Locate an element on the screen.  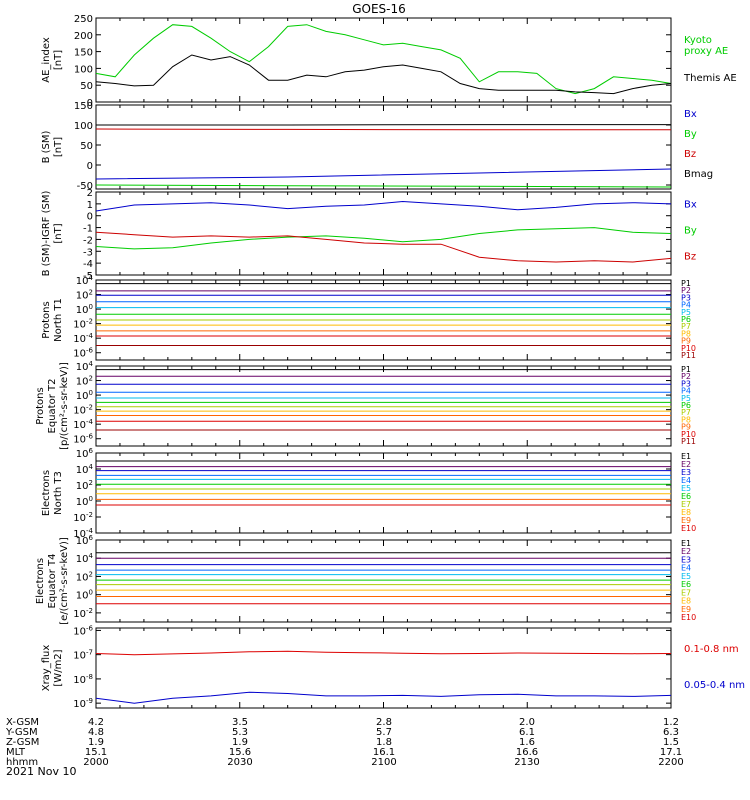
date-label: 2021 Nov 10 is located at coordinates (41, 771).